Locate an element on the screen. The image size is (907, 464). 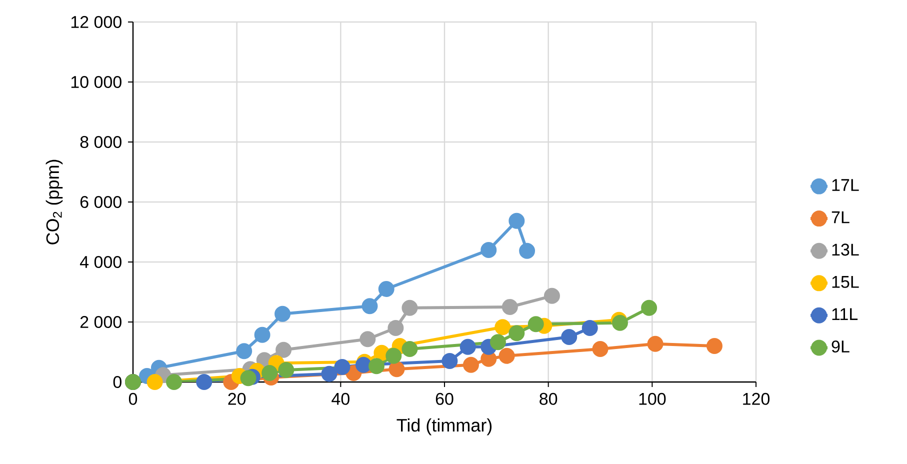
x-tick-label: 20 is located at coordinates (237, 398).